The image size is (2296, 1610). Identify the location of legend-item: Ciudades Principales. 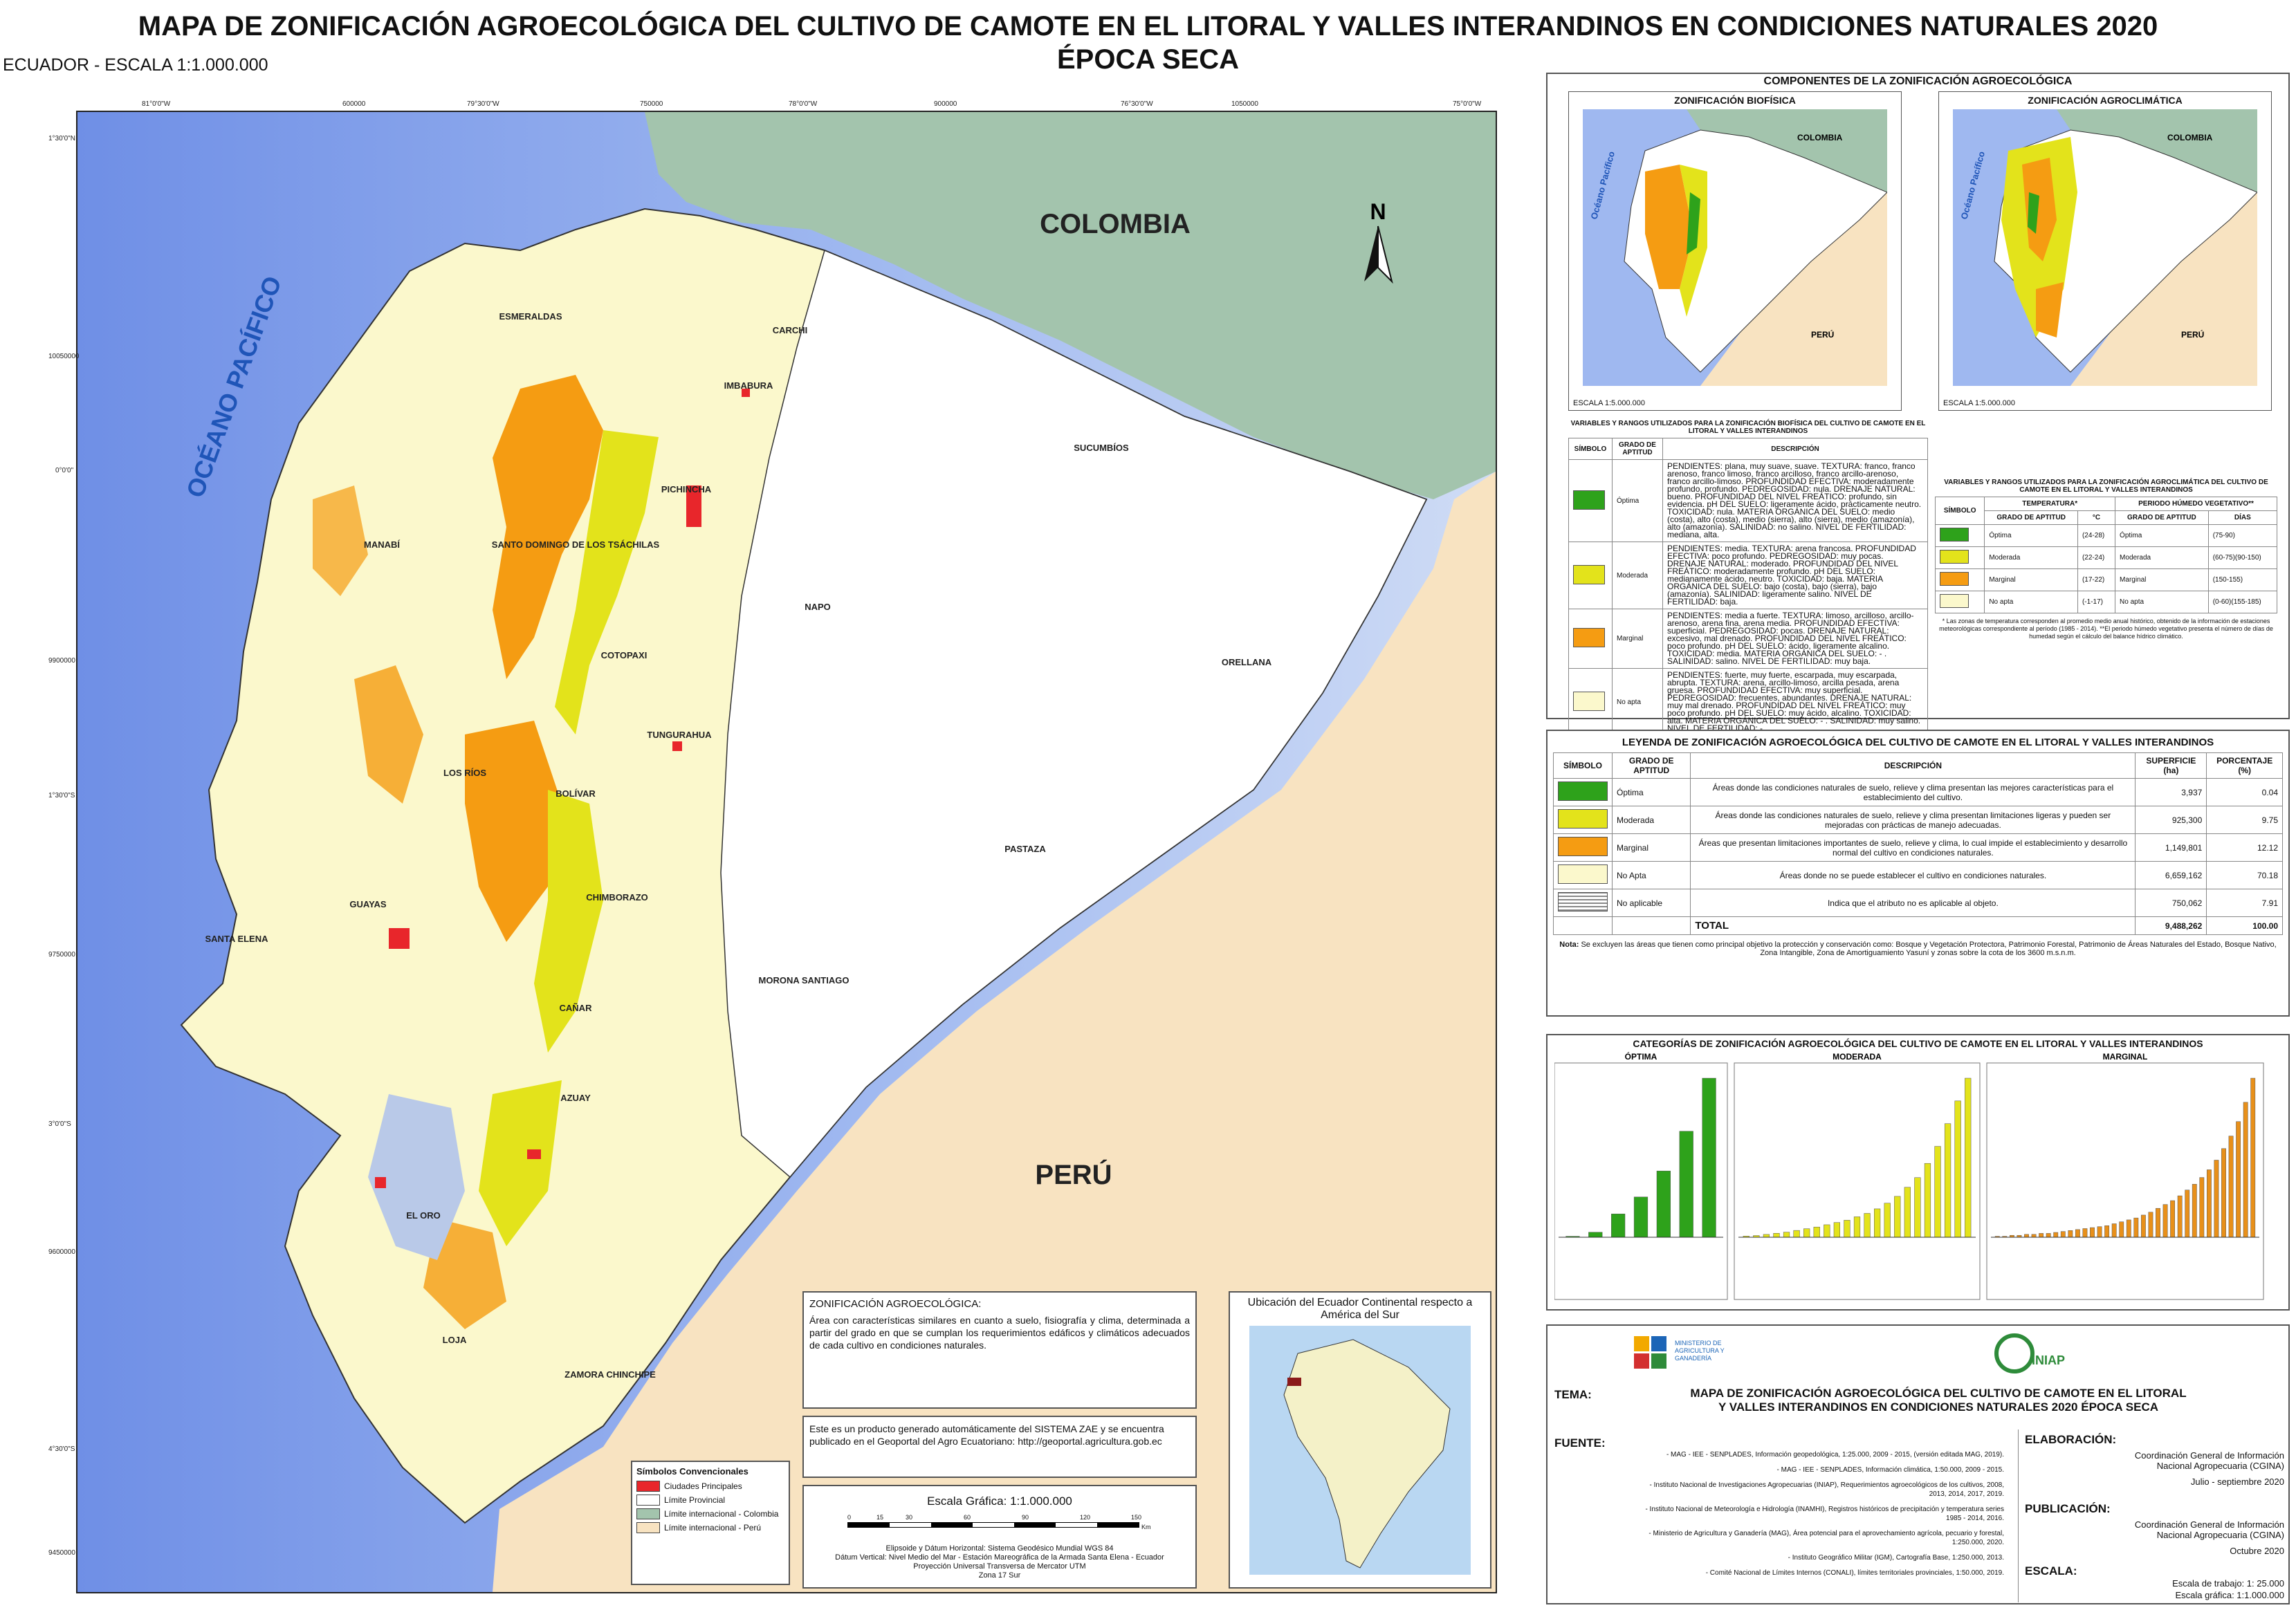
(710, 1486).